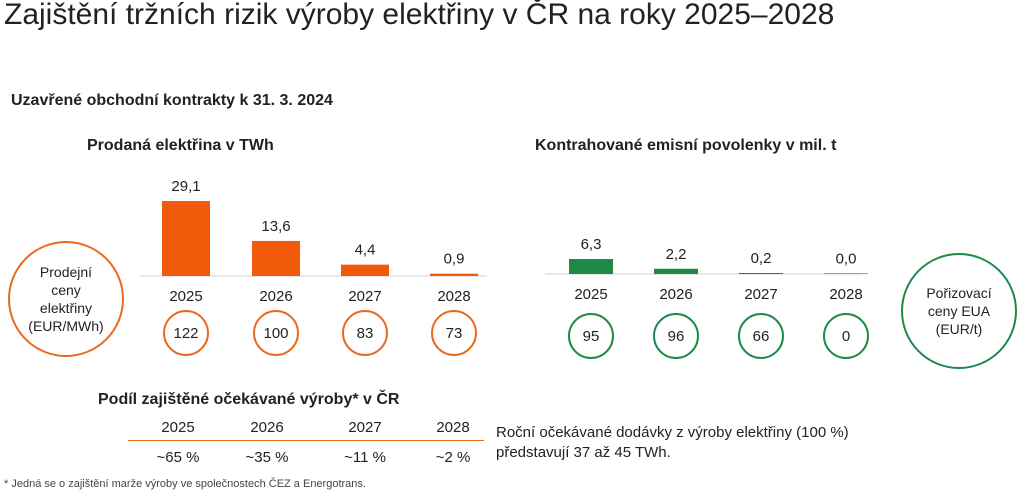 This screenshot has height=494, width=1023. What do you see at coordinates (249, 399) in the screenshot?
I see `share-title: Podíl zajištěné očekávané výroby* v ČR` at bounding box center [249, 399].